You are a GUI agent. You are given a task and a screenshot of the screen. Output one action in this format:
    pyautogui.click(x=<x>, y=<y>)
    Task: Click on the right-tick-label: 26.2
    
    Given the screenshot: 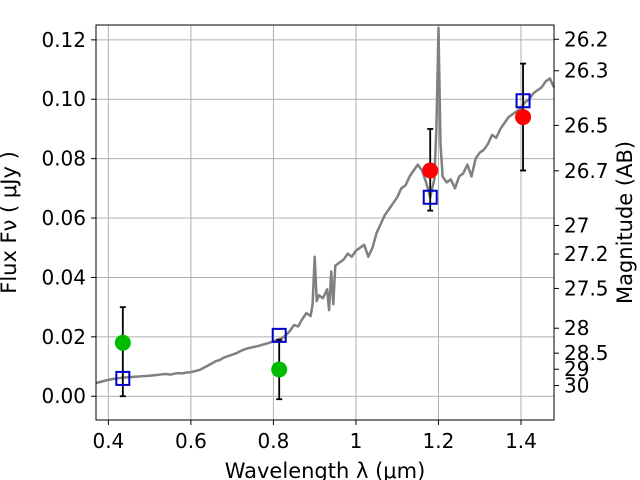 What is the action you would take?
    pyautogui.click(x=586, y=39)
    